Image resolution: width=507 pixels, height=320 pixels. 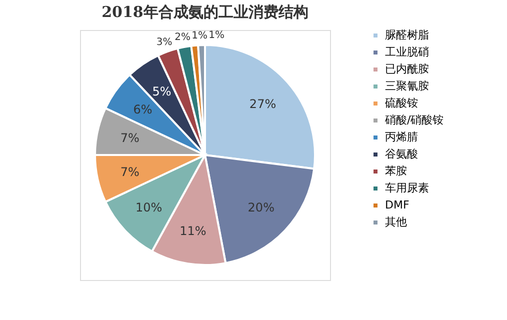 What do you see at coordinates (401, 137) in the screenshot?
I see `legend-label: 丙烯腈` at bounding box center [401, 137].